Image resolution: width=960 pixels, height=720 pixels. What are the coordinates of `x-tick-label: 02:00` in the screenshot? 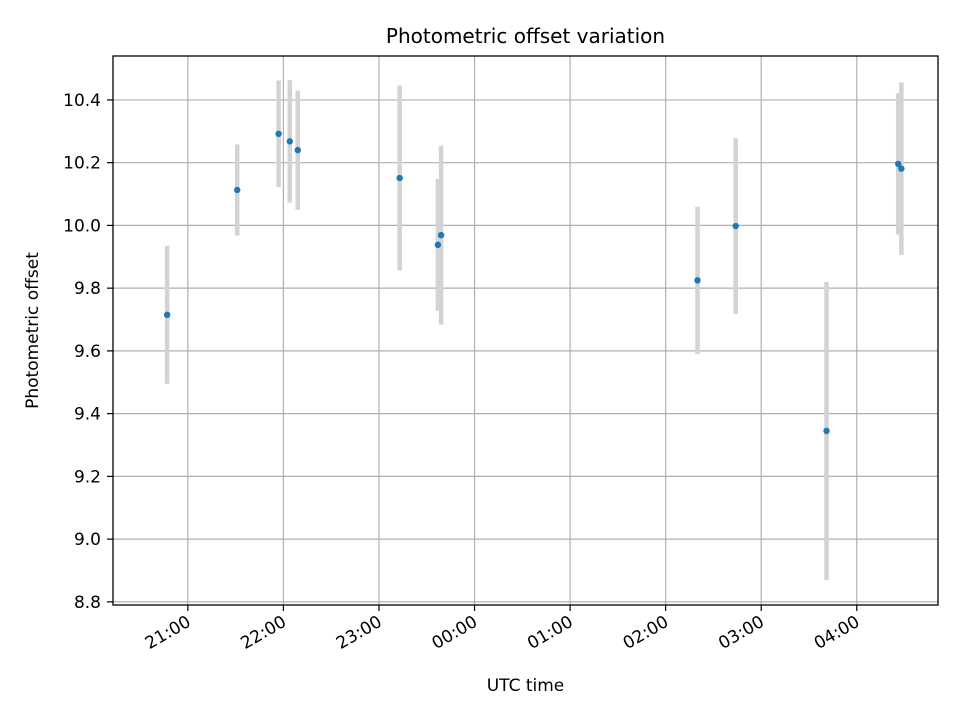 It's located at (646, 633).